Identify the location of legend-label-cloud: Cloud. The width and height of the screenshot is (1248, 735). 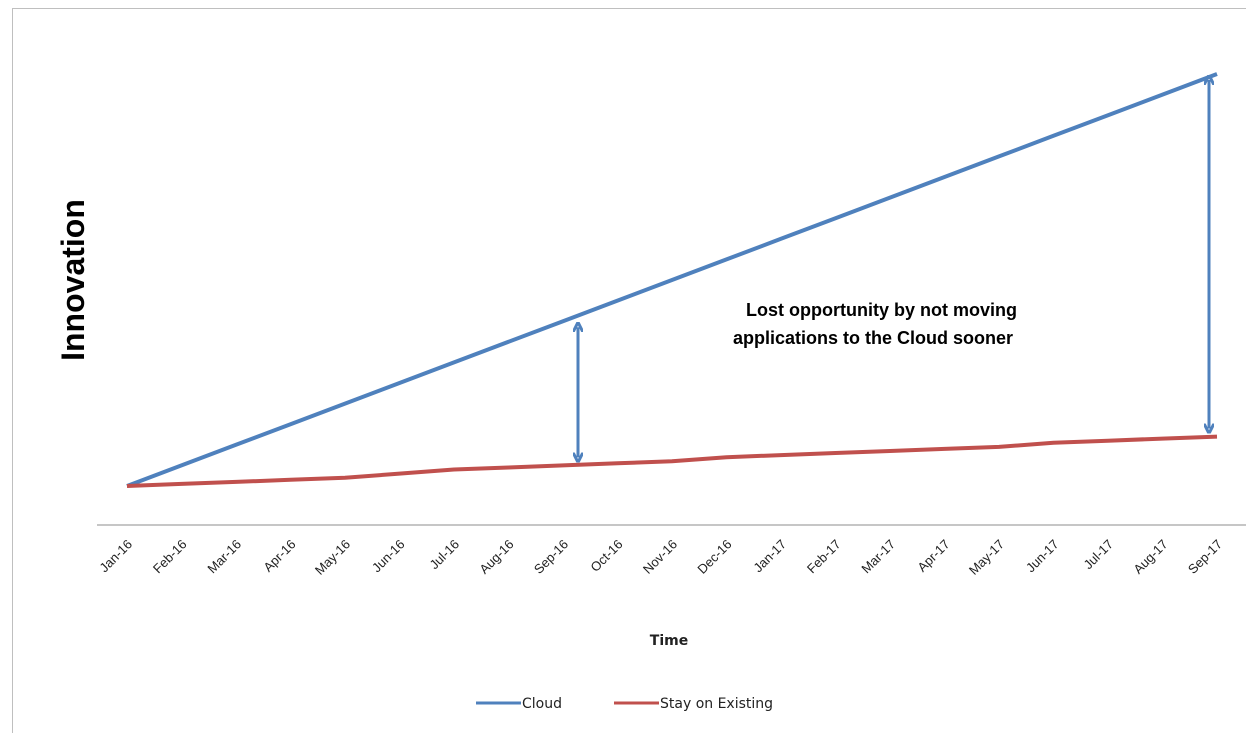
(542, 704).